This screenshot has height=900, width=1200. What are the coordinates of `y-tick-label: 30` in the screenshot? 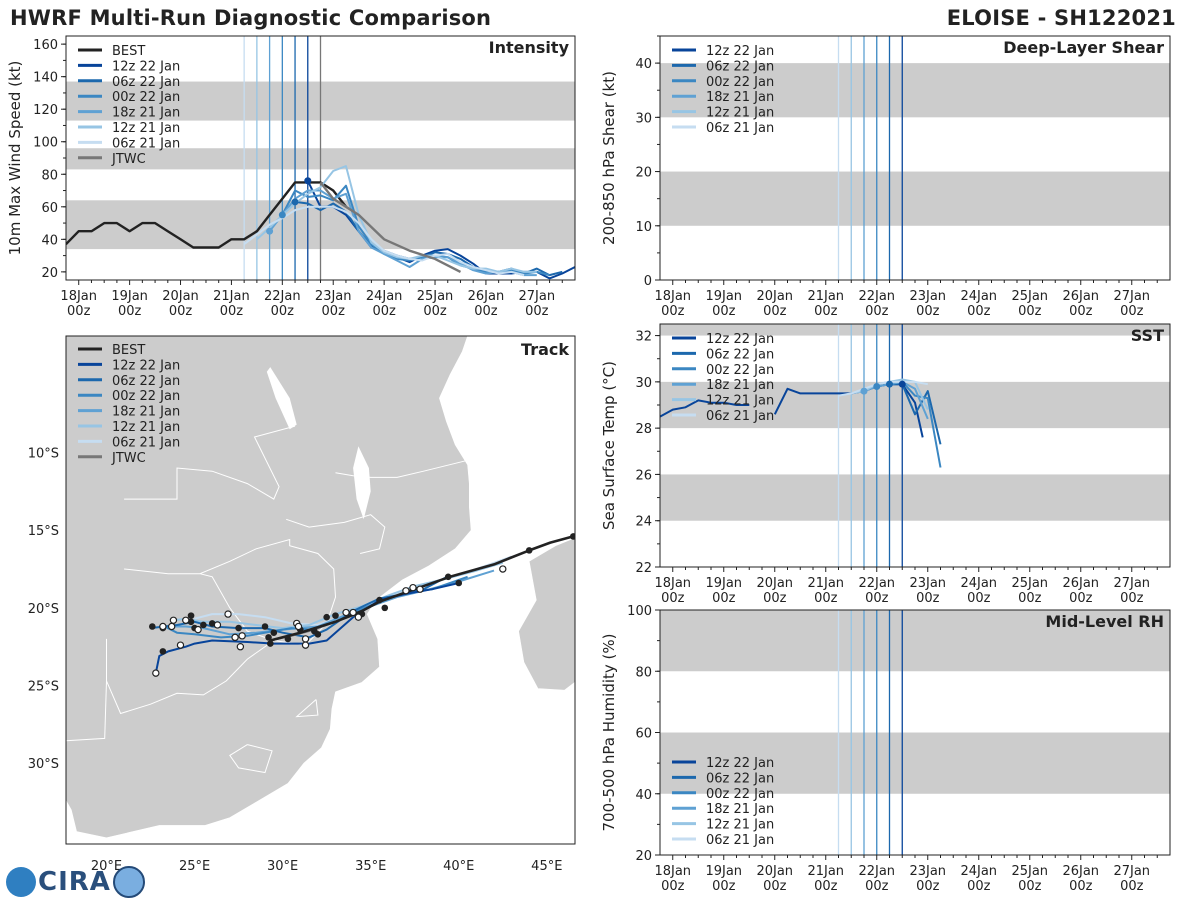 It's located at (643, 118).